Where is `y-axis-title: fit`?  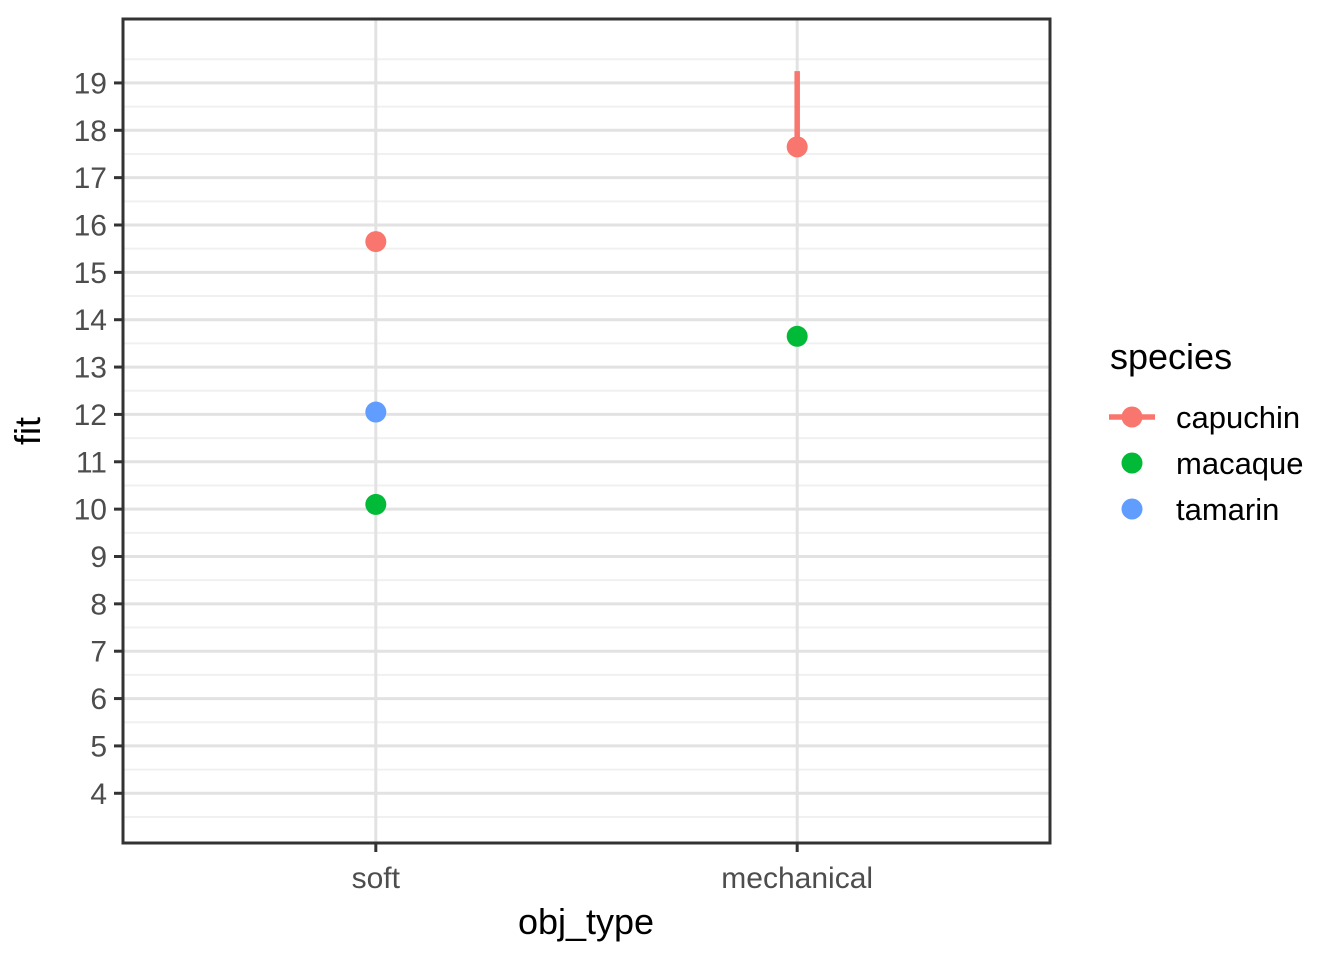
y-axis-title: fit is located at coordinates (27, 431).